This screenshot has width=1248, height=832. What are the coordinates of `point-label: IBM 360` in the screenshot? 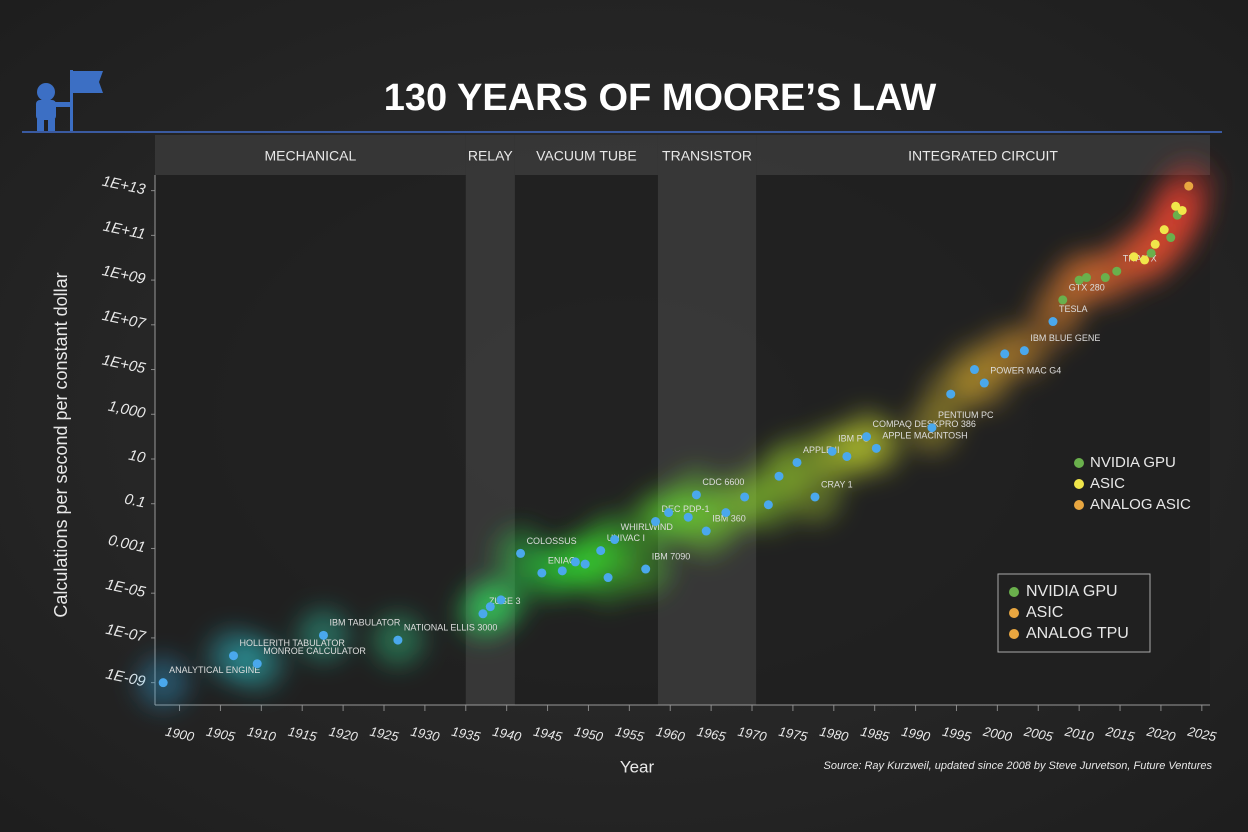 It's located at (729, 518).